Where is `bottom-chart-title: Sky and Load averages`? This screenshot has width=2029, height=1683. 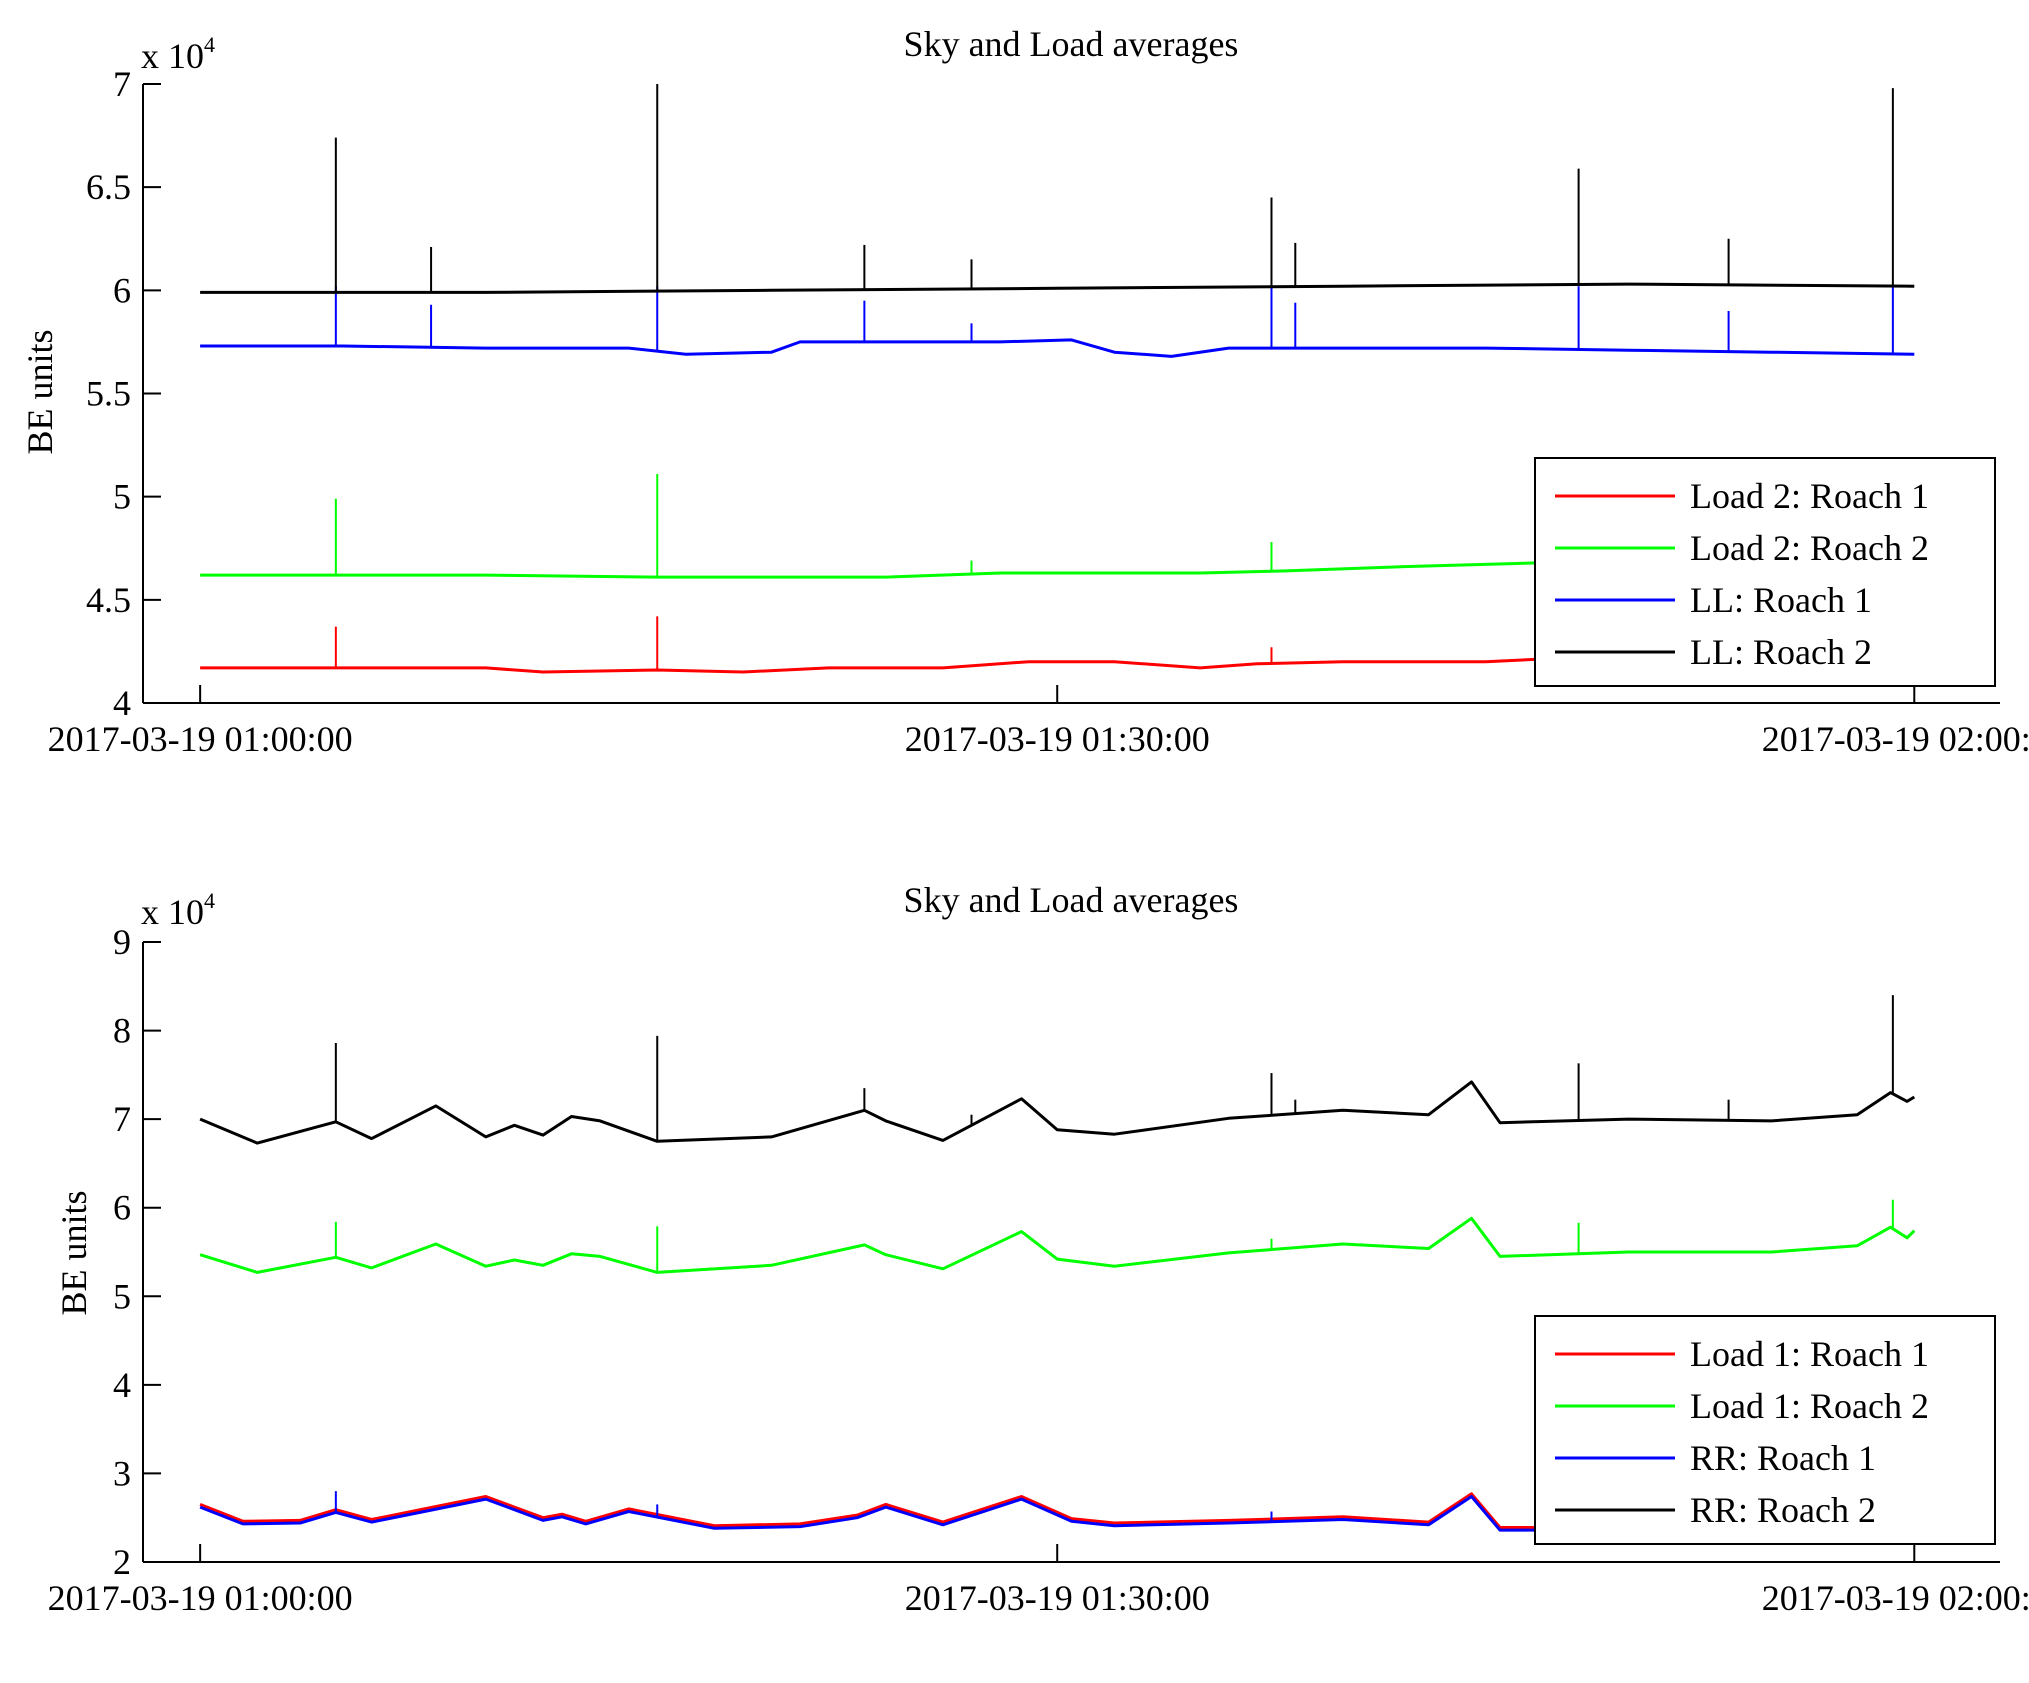 bottom-chart-title: Sky and Load averages is located at coordinates (1071, 900).